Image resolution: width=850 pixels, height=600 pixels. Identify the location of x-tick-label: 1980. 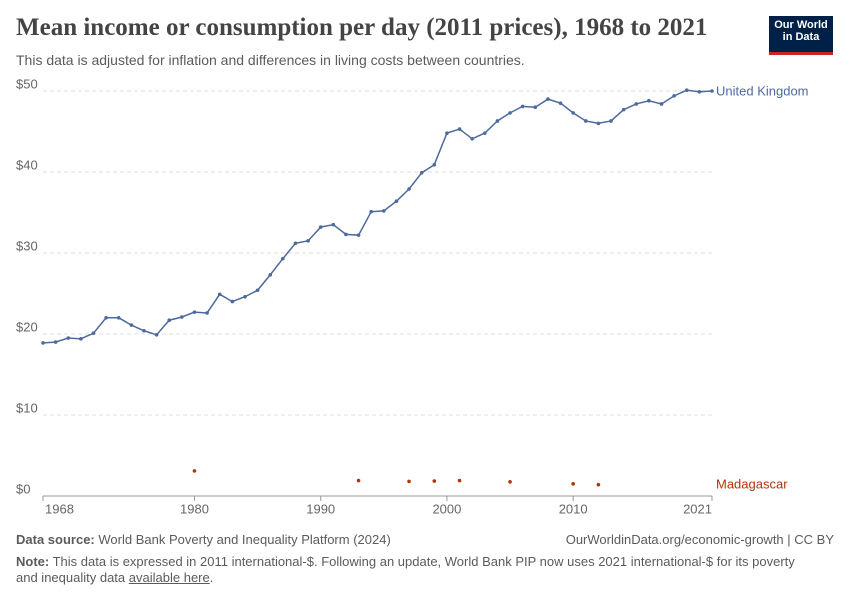
(194, 508).